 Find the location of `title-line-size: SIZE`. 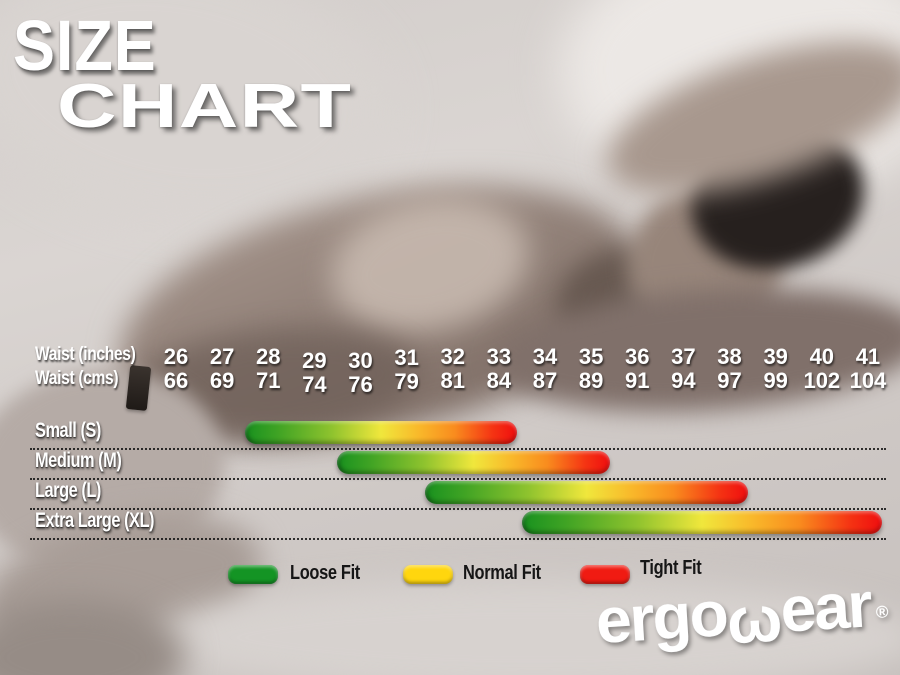

title-line-size: SIZE is located at coordinates (85, 45).